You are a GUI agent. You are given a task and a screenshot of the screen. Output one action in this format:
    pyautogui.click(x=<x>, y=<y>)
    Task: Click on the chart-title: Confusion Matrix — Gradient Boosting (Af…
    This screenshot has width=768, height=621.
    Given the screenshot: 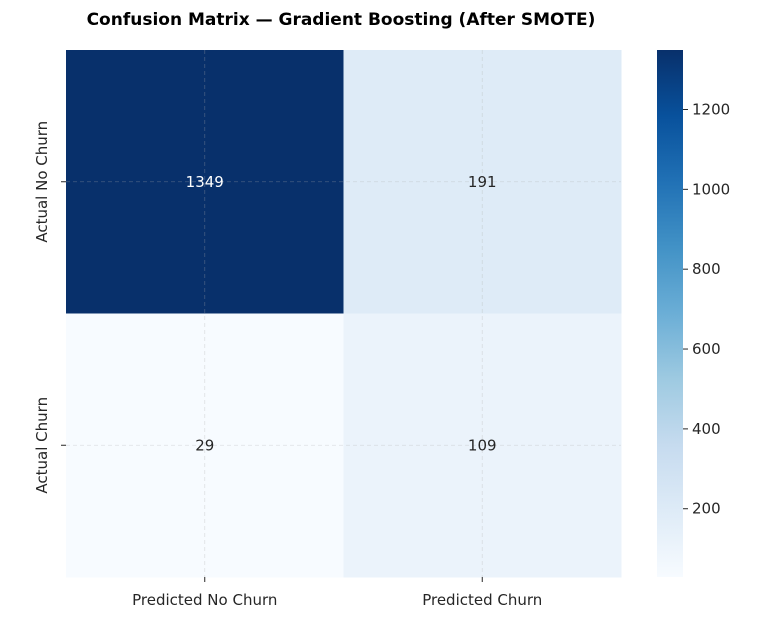 What is the action you would take?
    pyautogui.click(x=341, y=20)
    